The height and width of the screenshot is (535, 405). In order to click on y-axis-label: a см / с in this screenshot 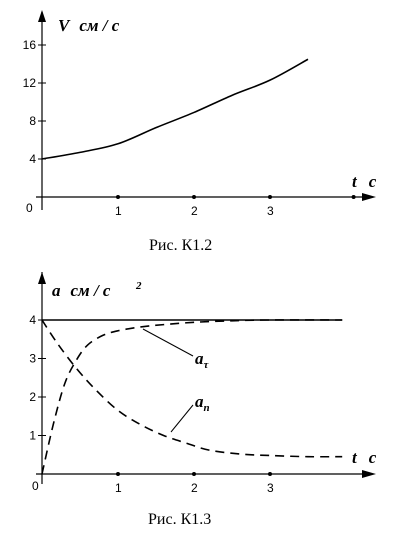, I will do `click(81, 290)`.